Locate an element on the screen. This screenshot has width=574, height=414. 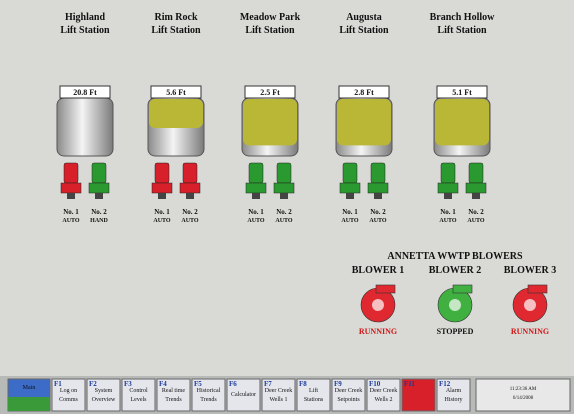
key-number: F11 is located at coordinates (409, 384).